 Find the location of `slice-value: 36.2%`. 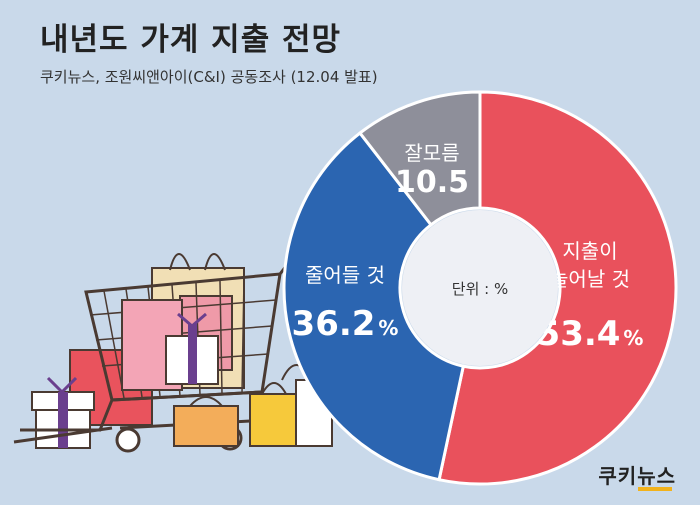

slice-value: 36.2% is located at coordinates (345, 324).